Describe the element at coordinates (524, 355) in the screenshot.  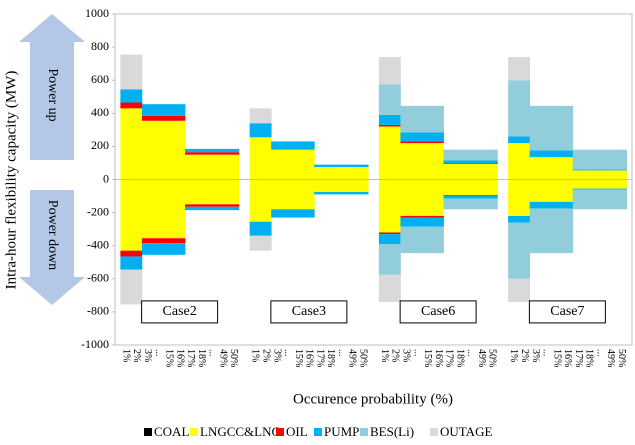
I see `x-tick-label: 2%` at that location.